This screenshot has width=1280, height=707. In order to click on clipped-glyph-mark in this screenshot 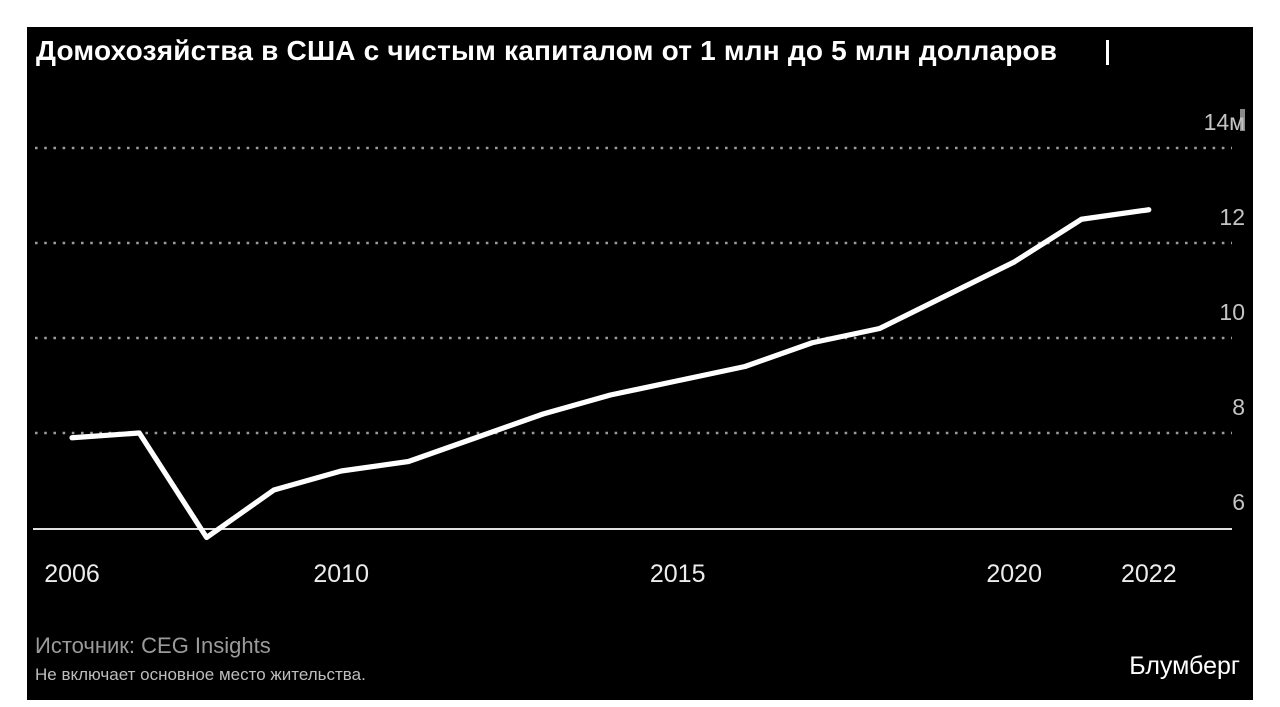, I will do `click(1242, 120)`.